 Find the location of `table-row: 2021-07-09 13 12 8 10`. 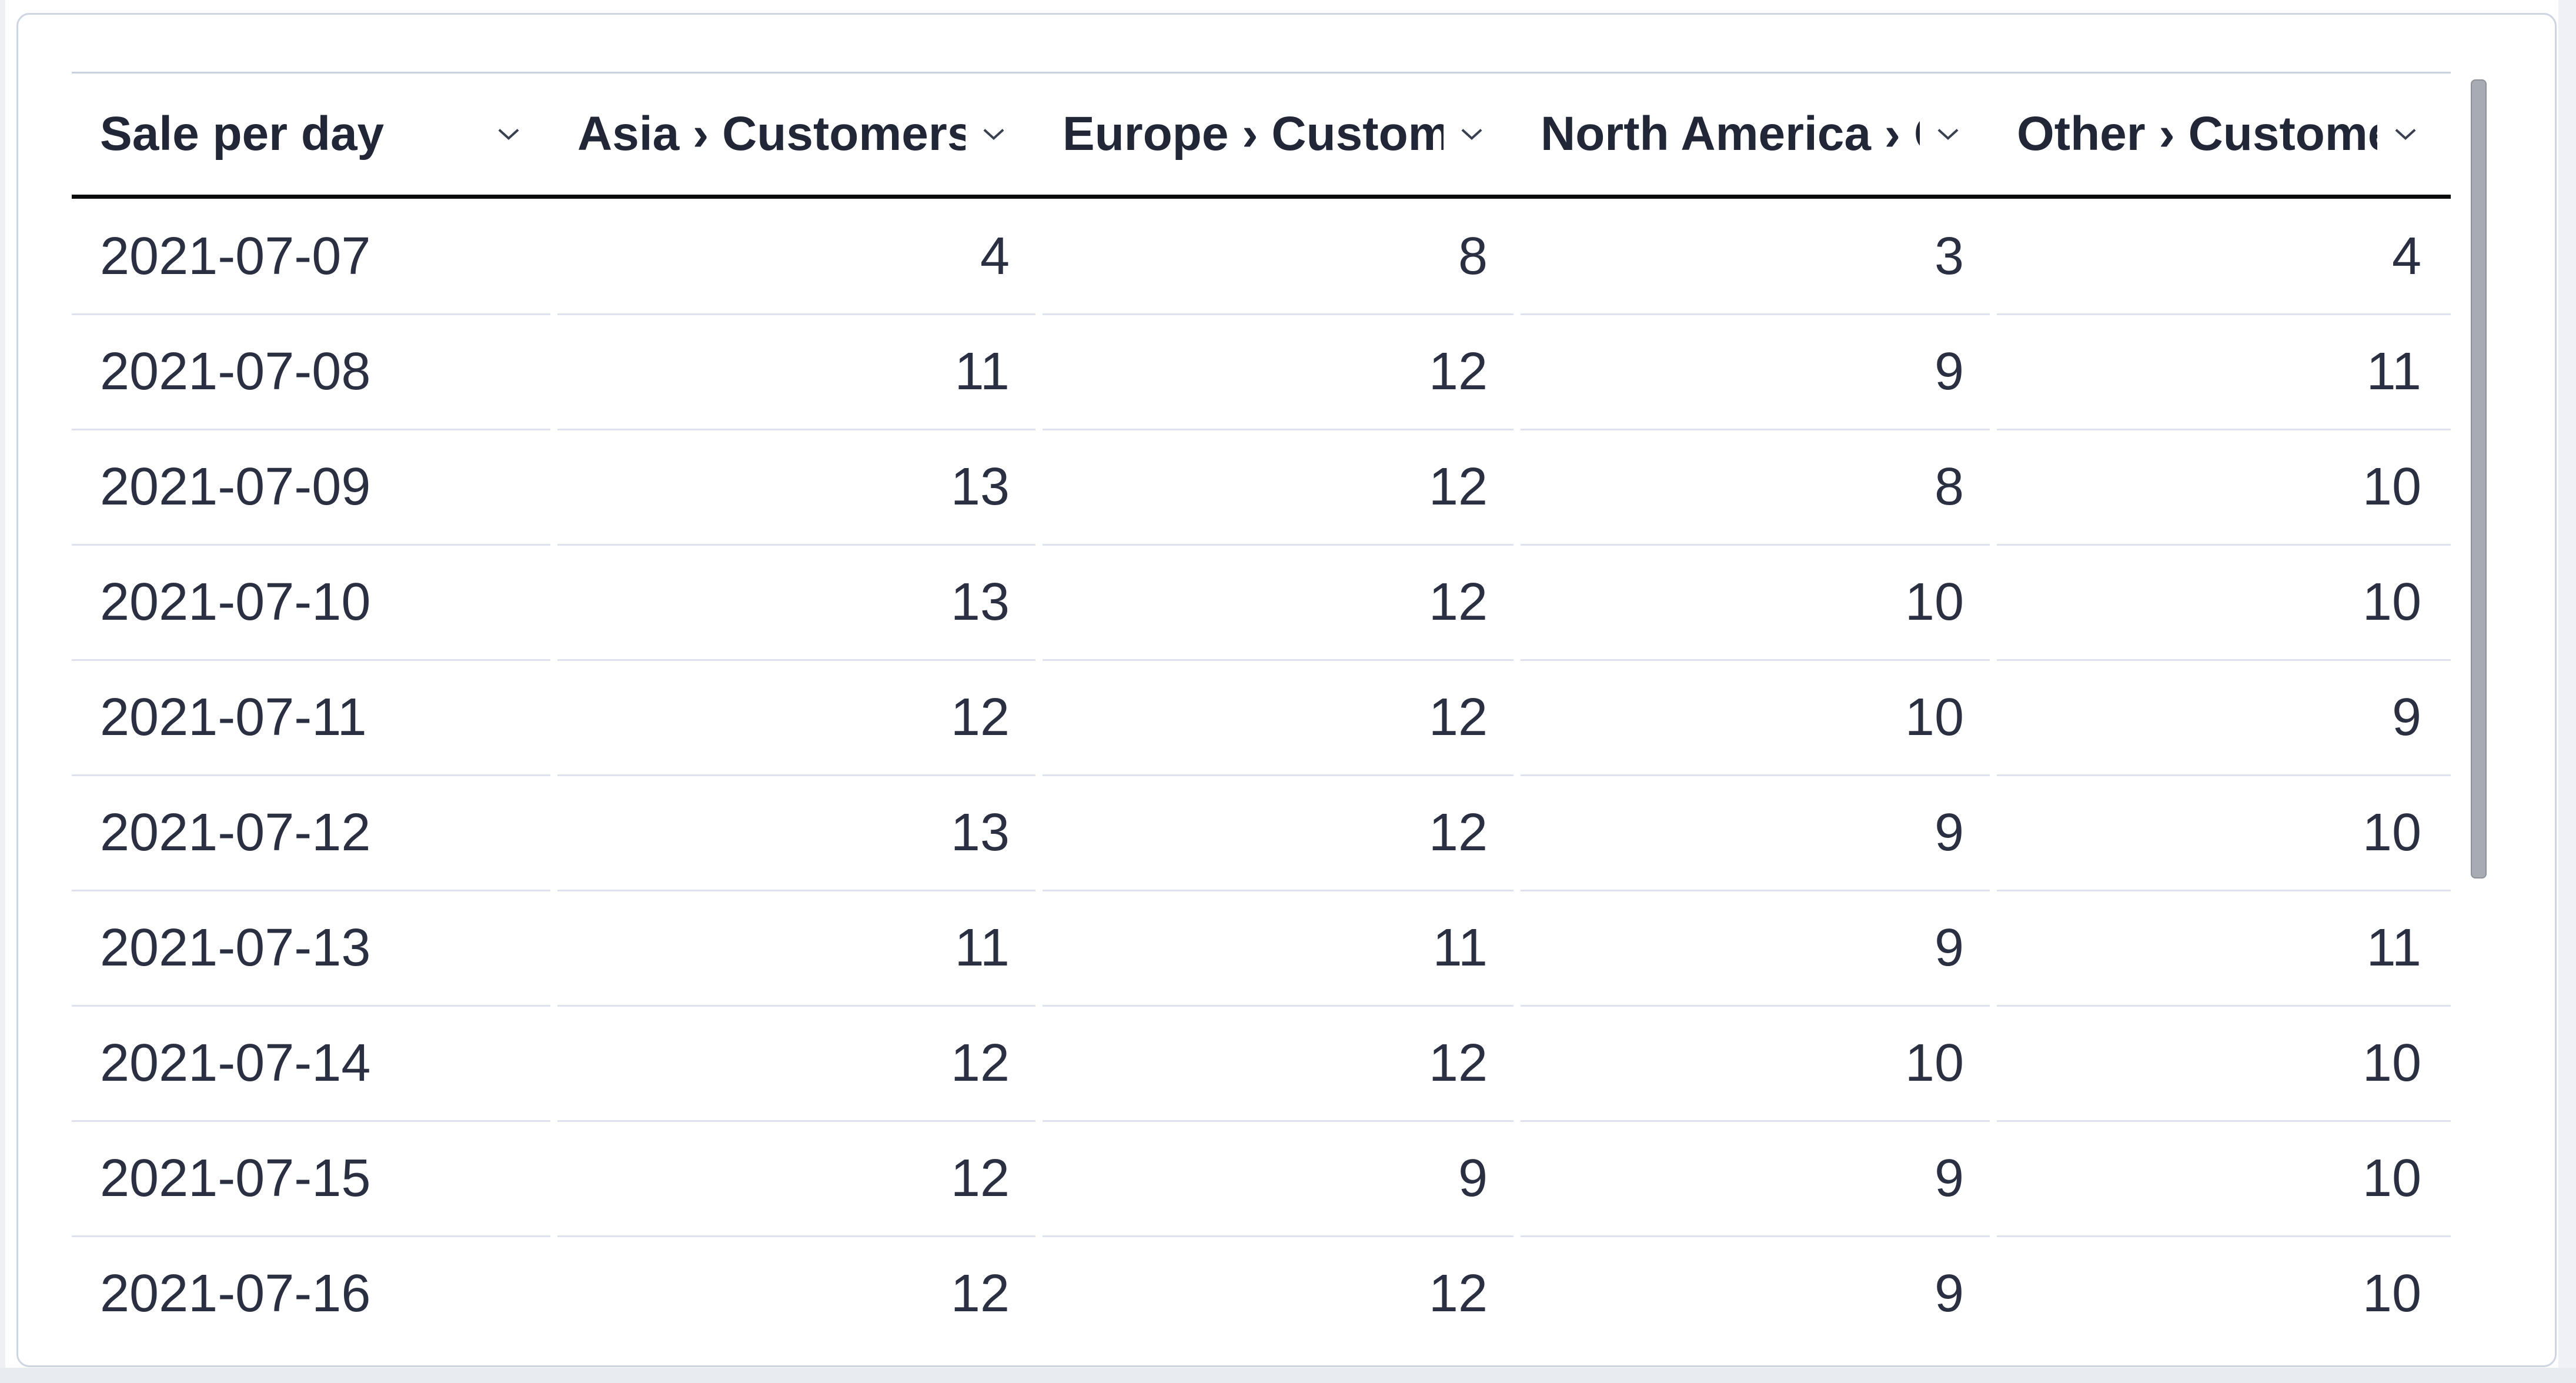

table-row: 2021-07-09 13 12 8 10 is located at coordinates (1261, 487).